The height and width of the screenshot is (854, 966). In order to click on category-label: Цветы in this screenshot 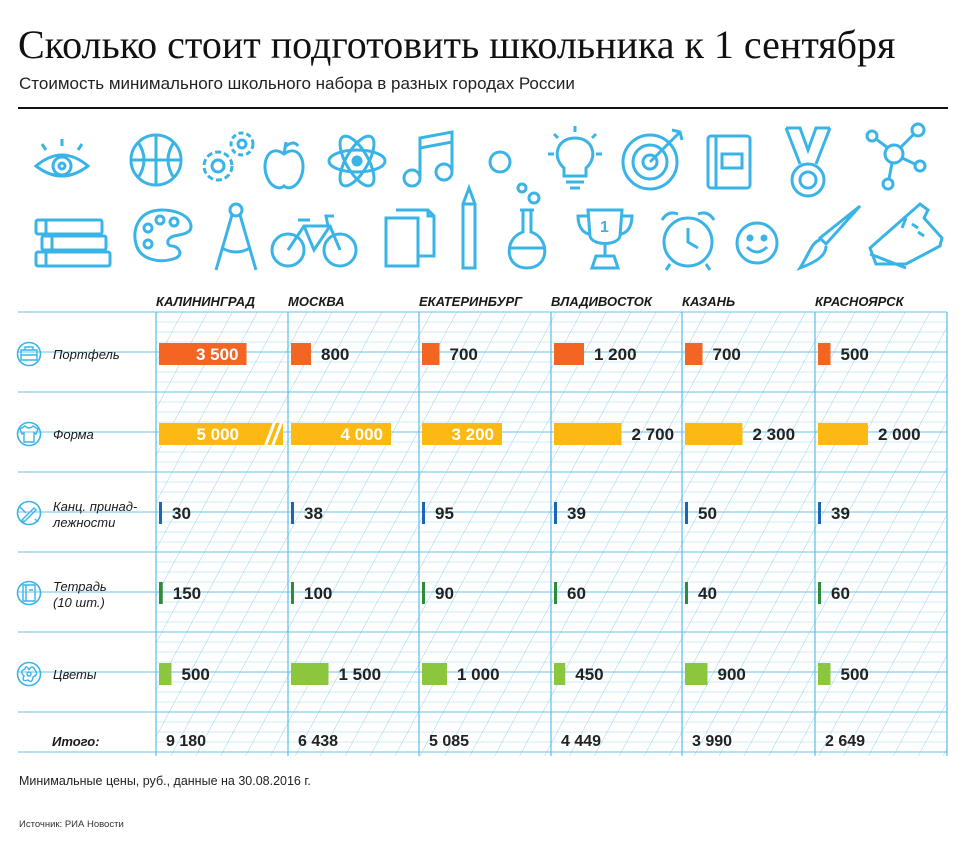, I will do `click(75, 674)`.